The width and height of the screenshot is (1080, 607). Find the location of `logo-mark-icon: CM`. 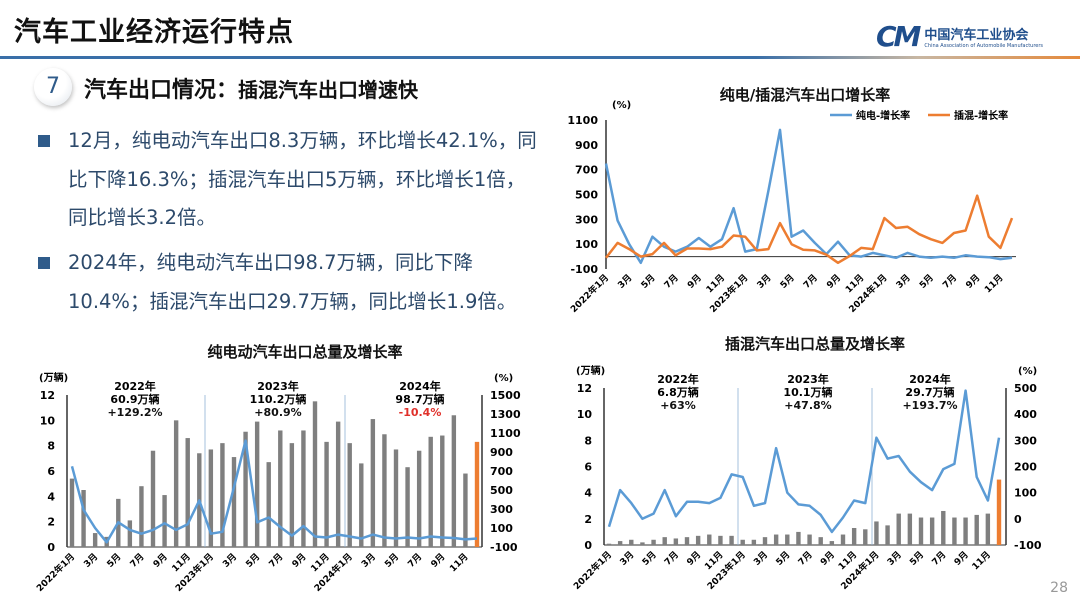

logo-mark-icon: CM is located at coordinates (898, 36).